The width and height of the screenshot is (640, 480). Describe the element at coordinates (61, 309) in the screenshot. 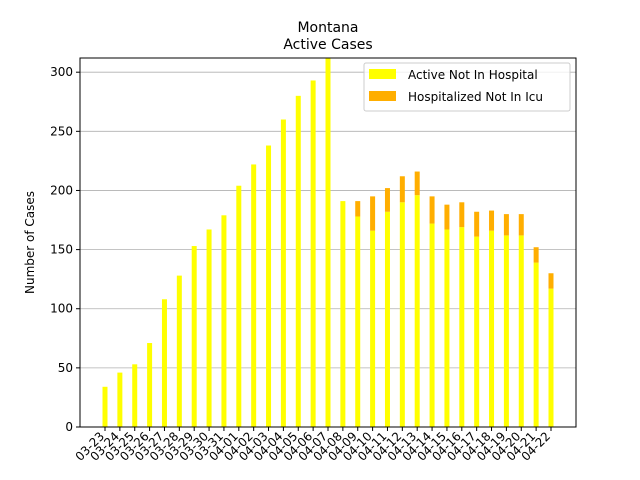

I see `y-tick-label: 100` at that location.